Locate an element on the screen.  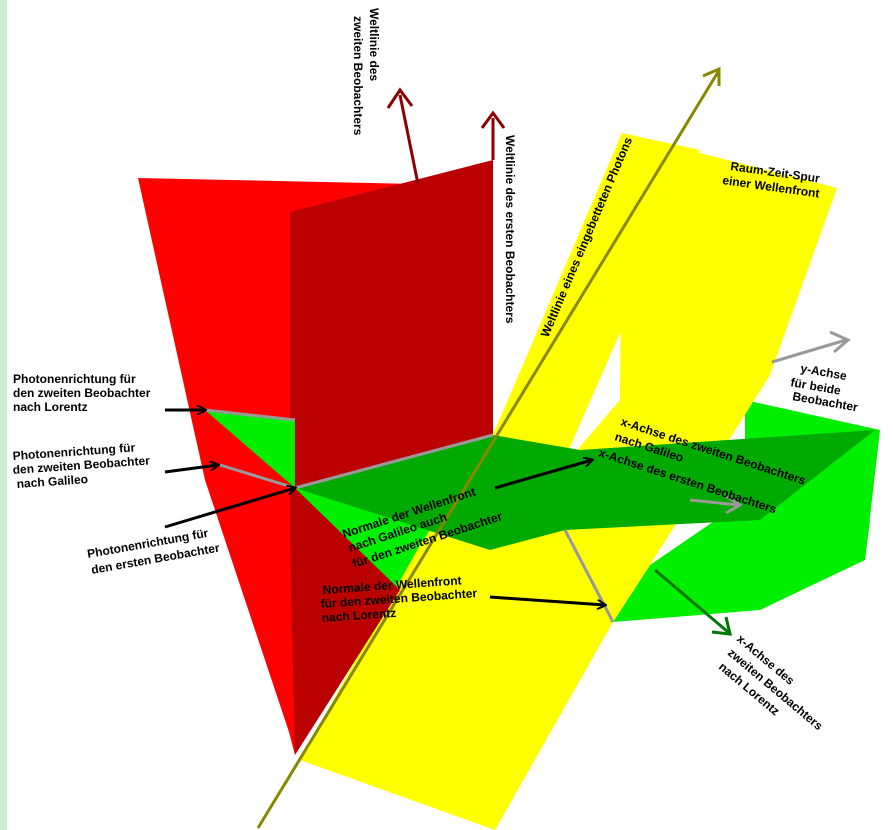
dark-green-plane is located at coordinates (585, 490).